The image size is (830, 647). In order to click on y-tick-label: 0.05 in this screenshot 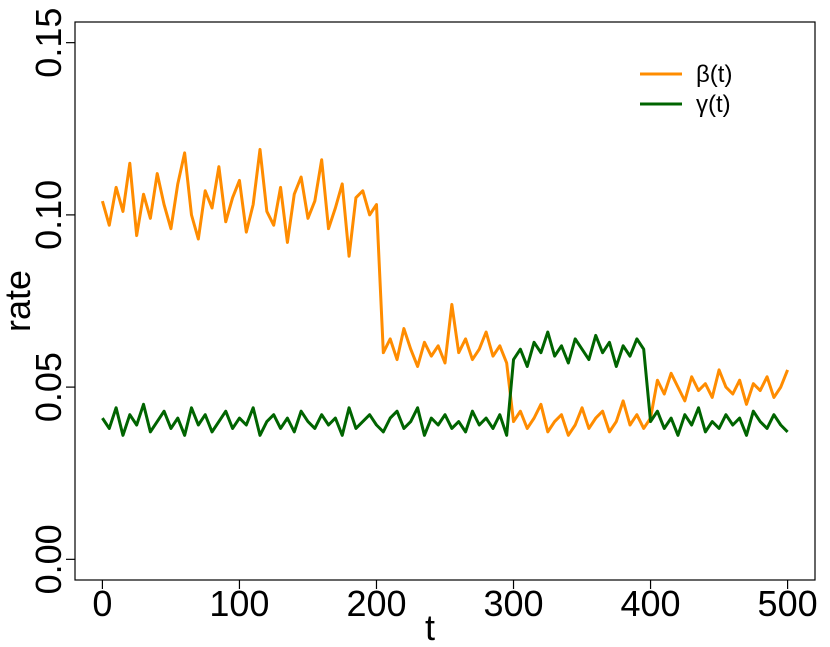, I will do `click(48, 387)`.